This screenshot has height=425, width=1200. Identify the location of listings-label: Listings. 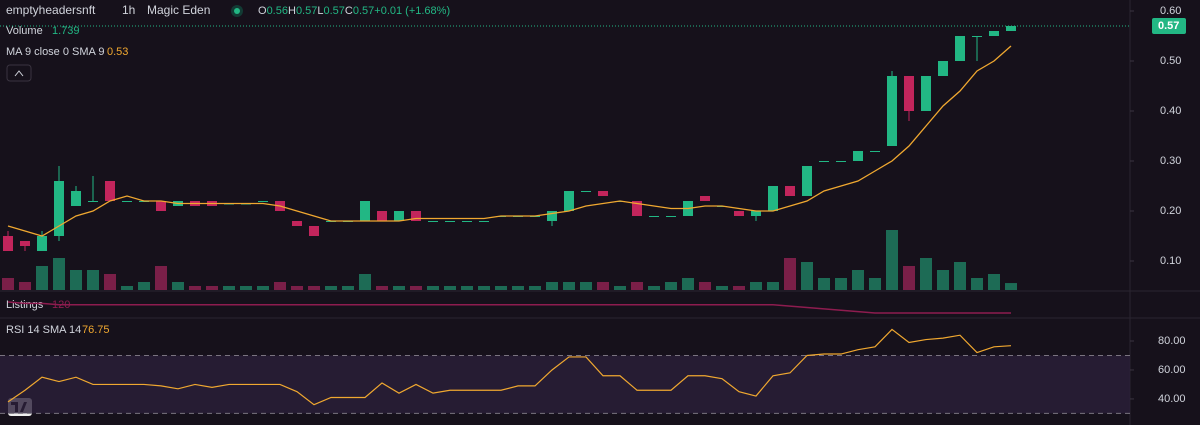
(25, 305).